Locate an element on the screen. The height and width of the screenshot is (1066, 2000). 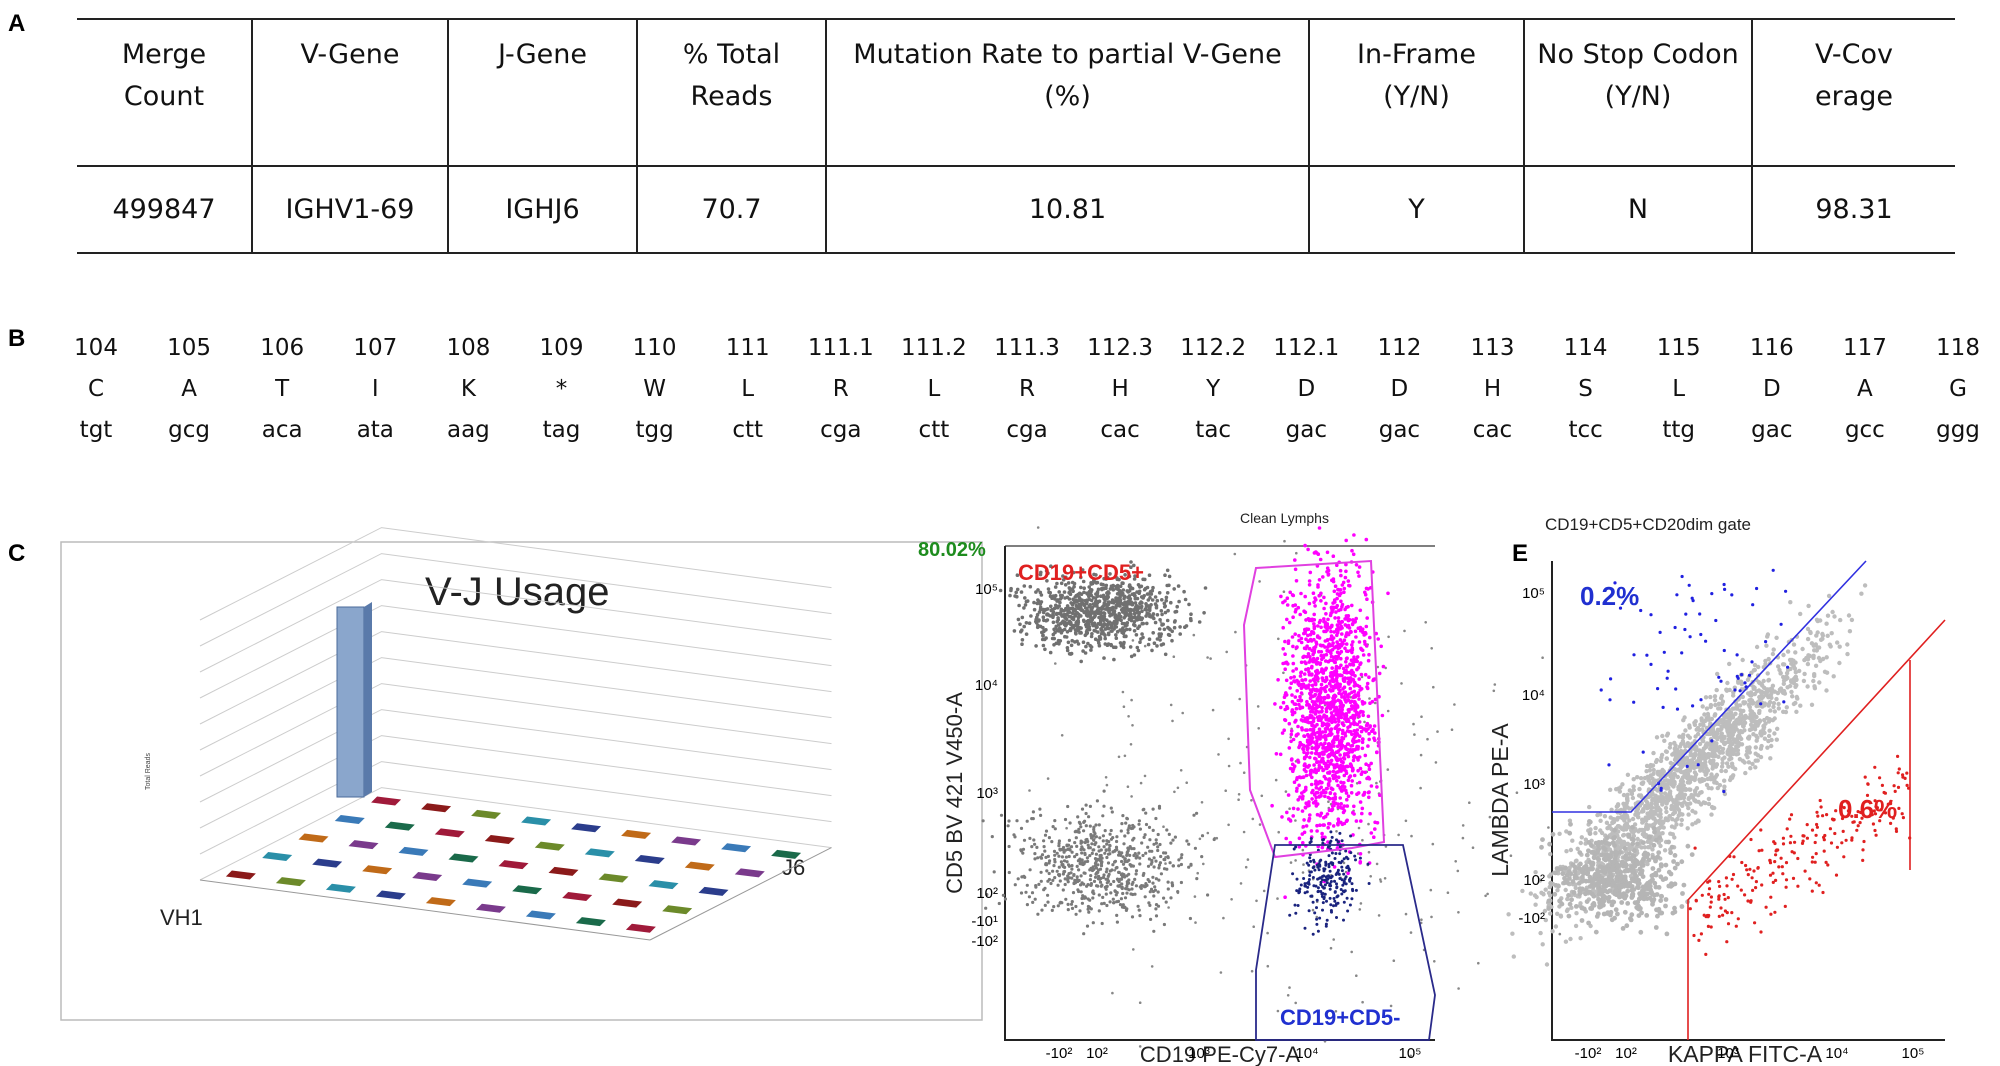
codon: cga is located at coordinates (841, 430).